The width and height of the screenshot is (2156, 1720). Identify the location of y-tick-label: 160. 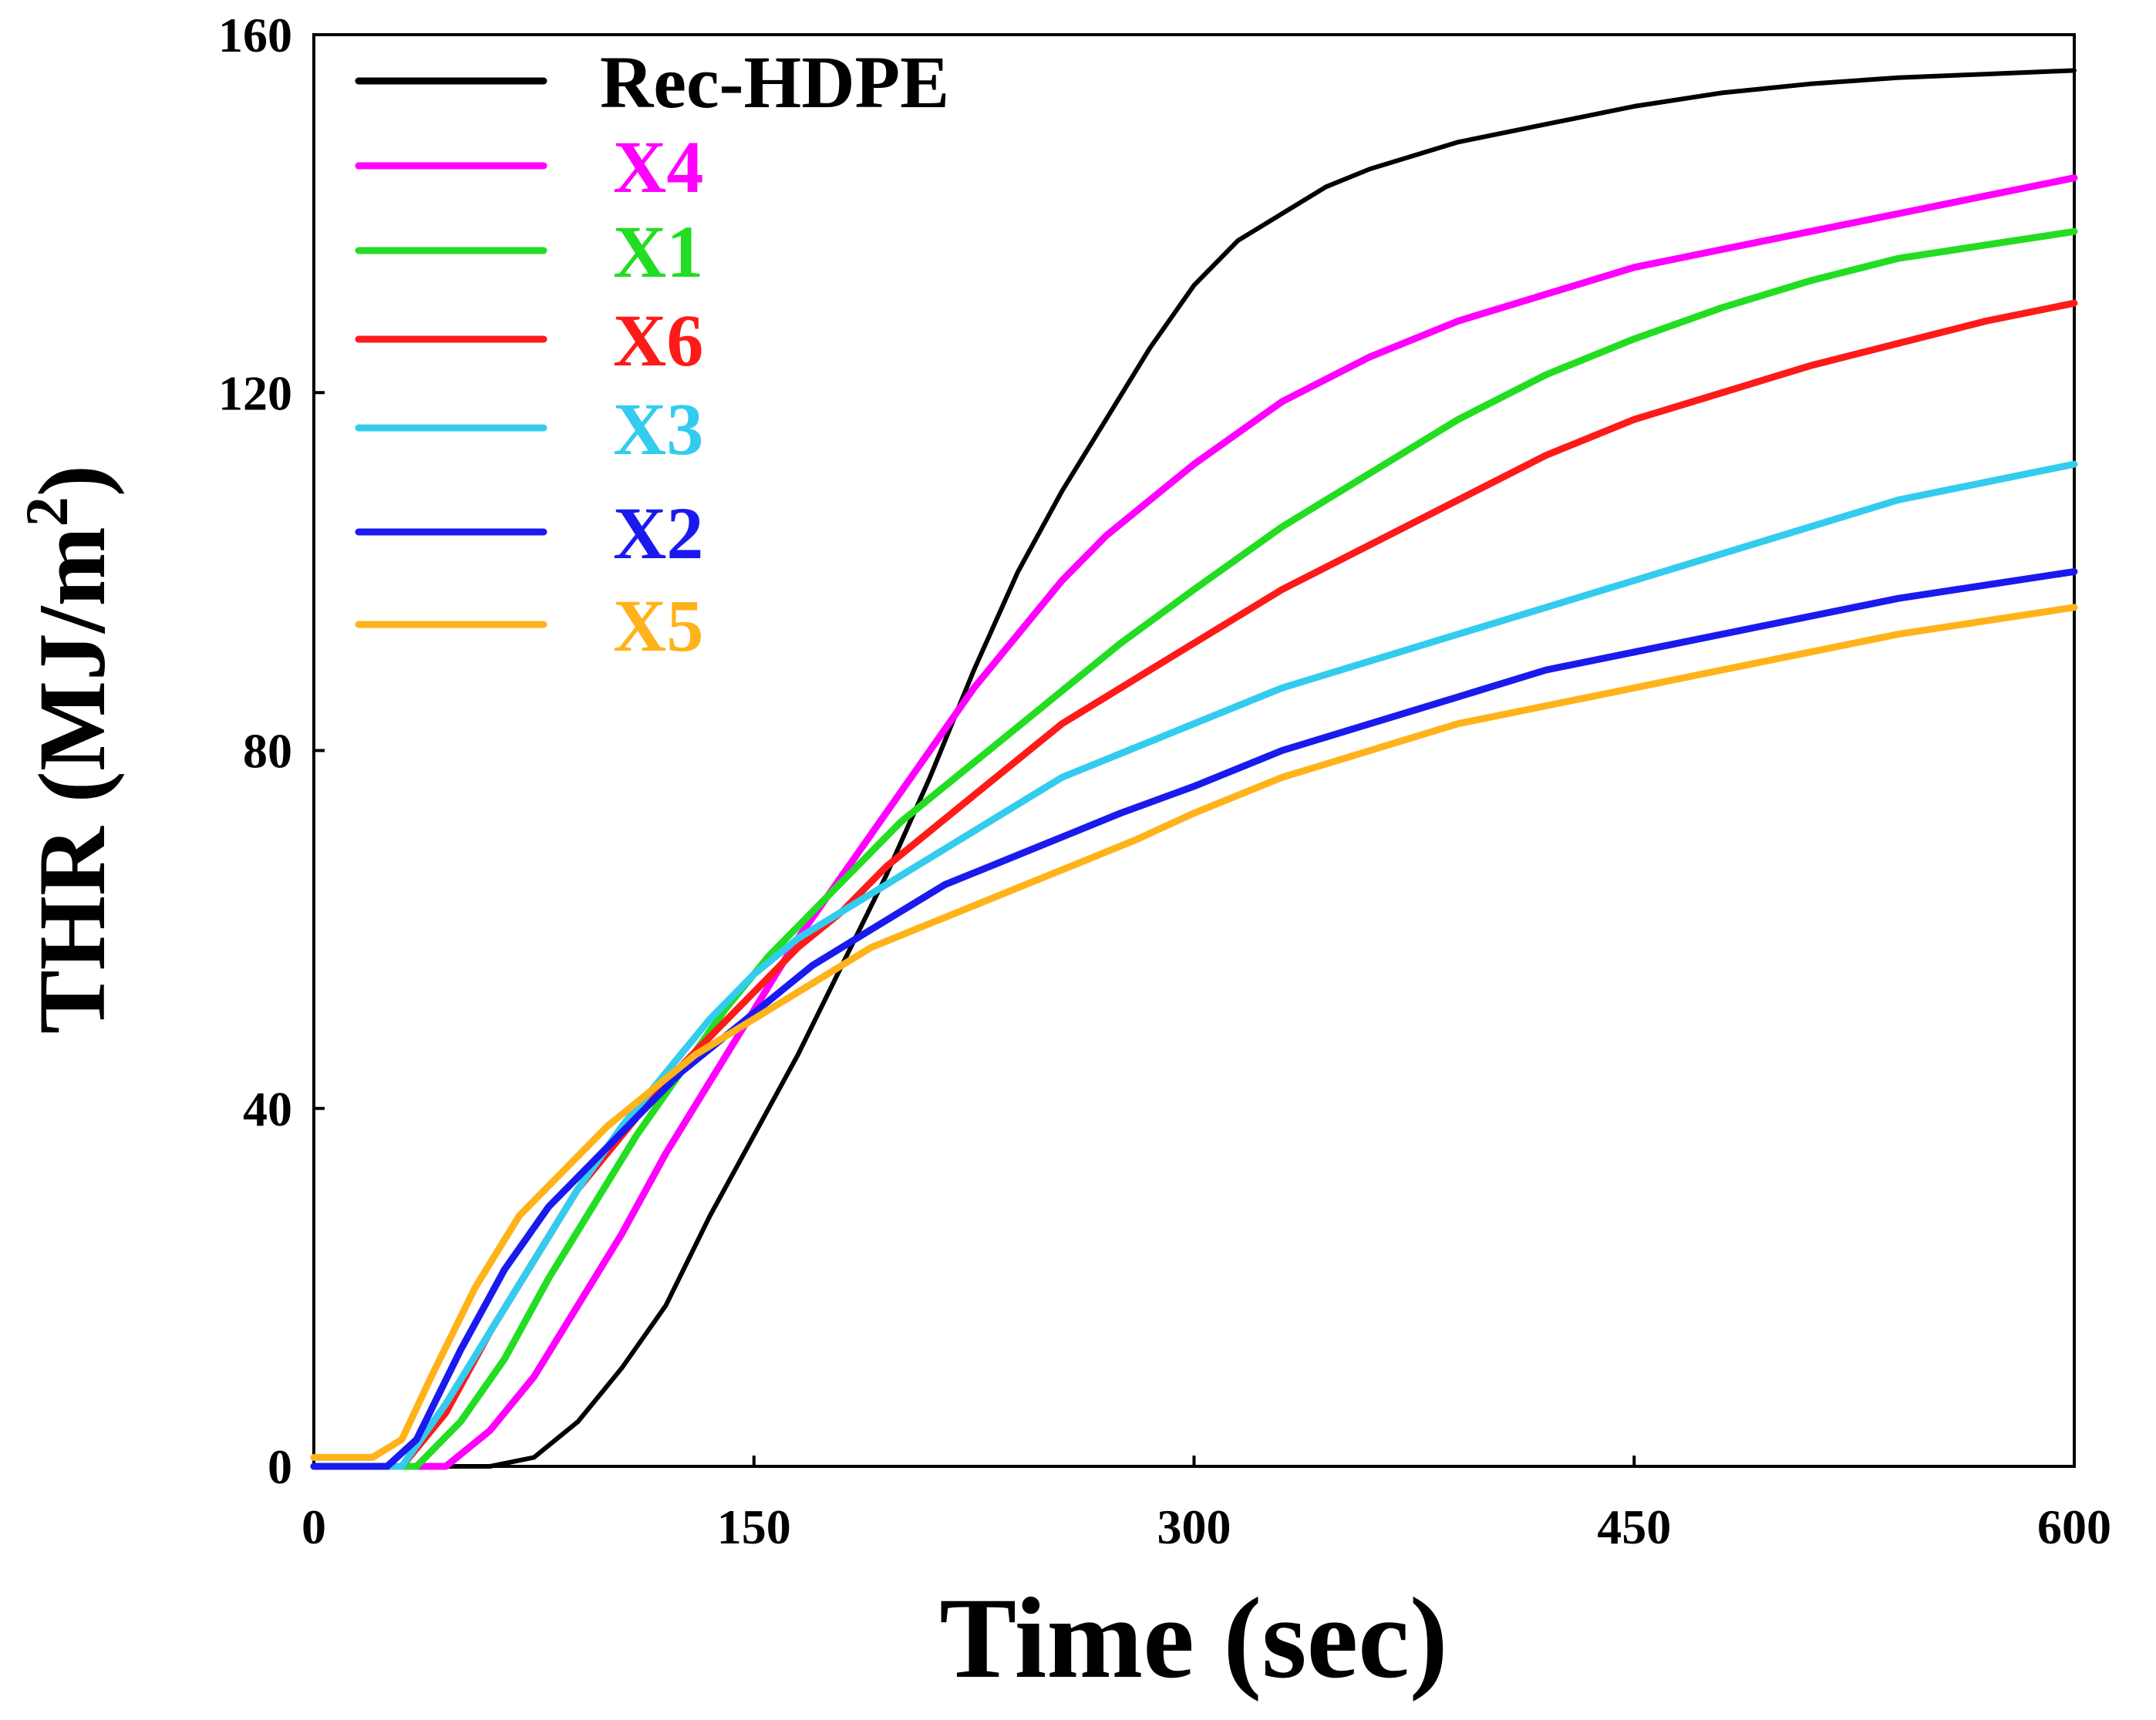
(255, 35).